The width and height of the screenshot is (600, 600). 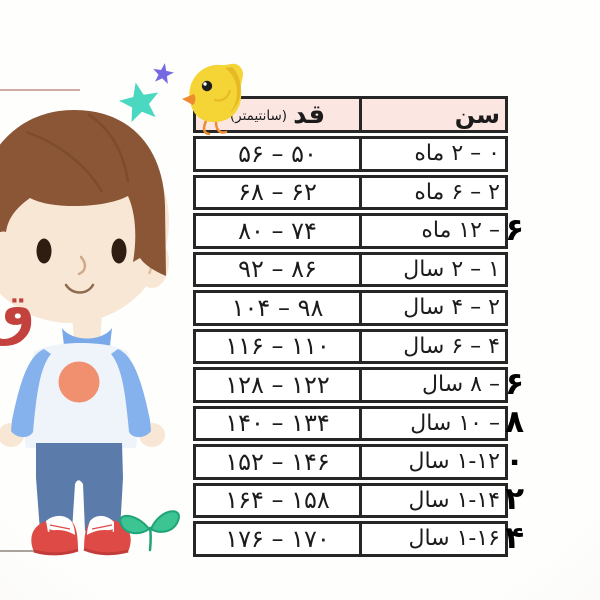 I want to click on height-text: ۱۷۰ – ۱۷۶, so click(x=277, y=538).